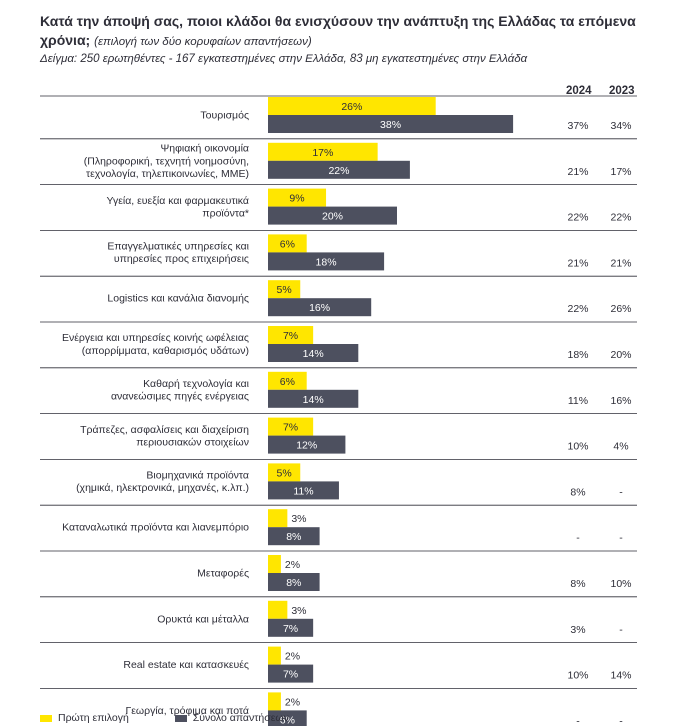 Image resolution: width=699 pixels, height=726 pixels. Describe the element at coordinates (298, 519) in the screenshot. I see `data-label-first-9: 3%` at that location.